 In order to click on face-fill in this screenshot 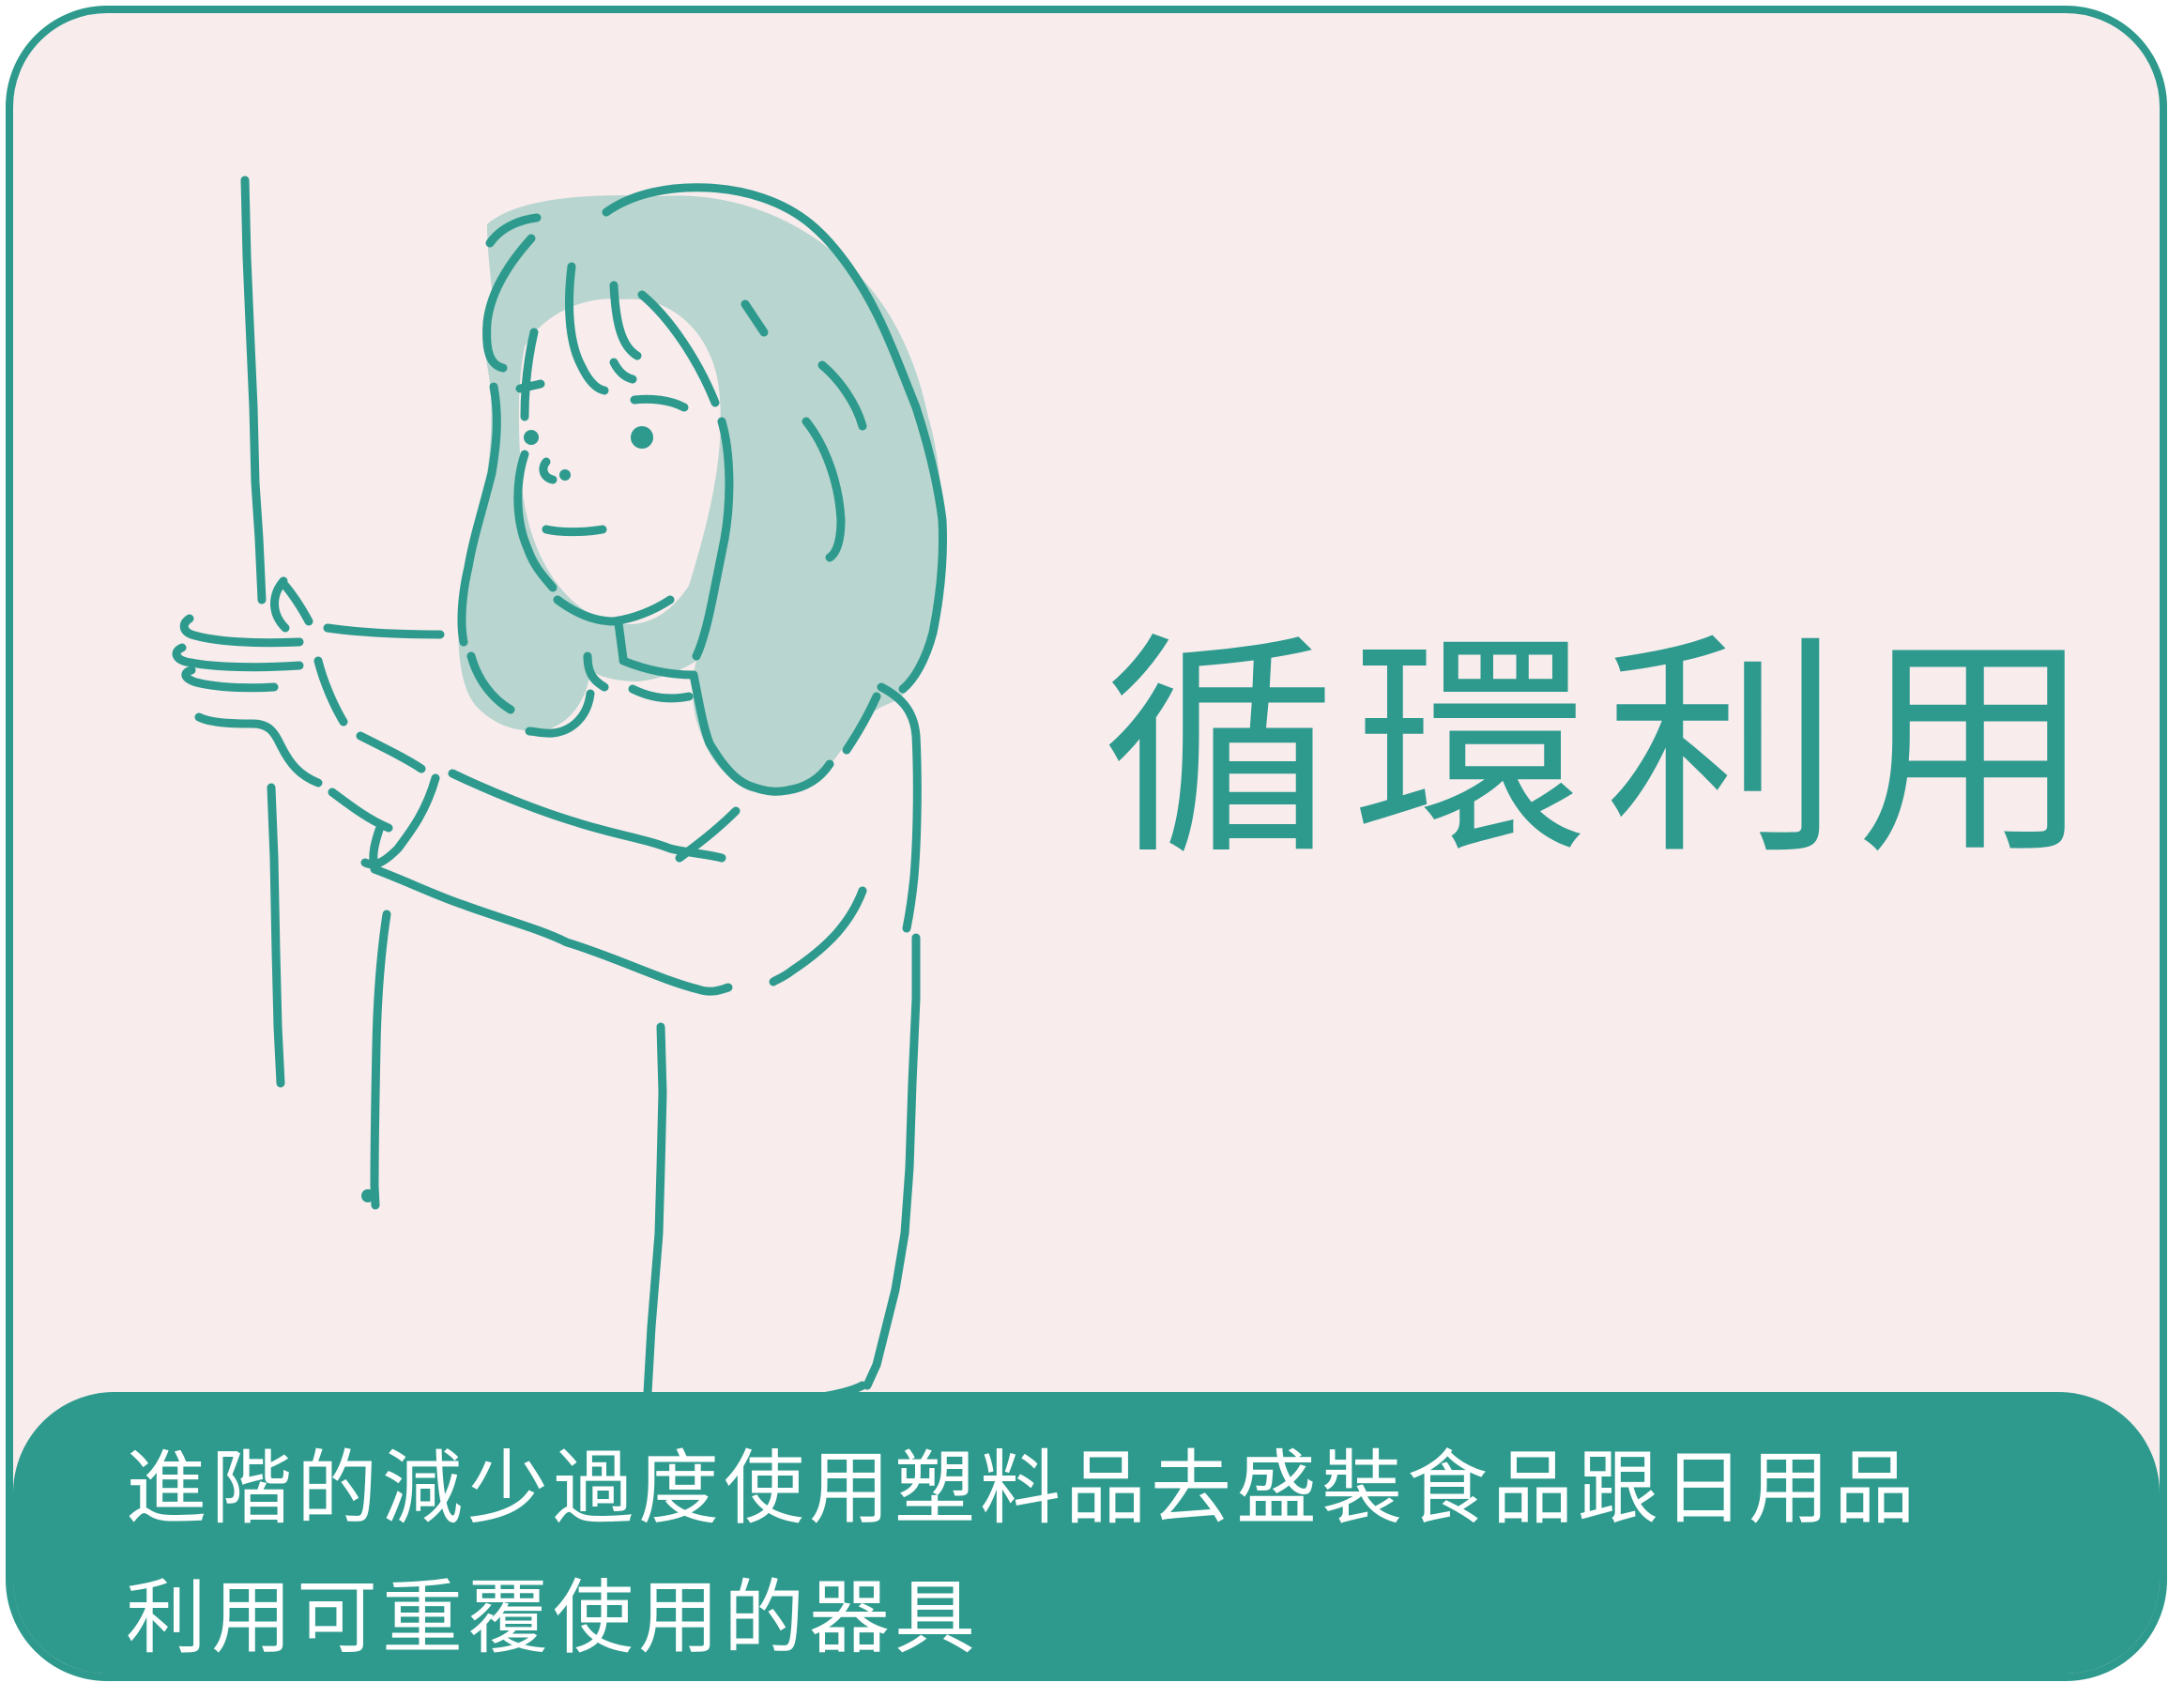, I will do `click(619, 461)`.